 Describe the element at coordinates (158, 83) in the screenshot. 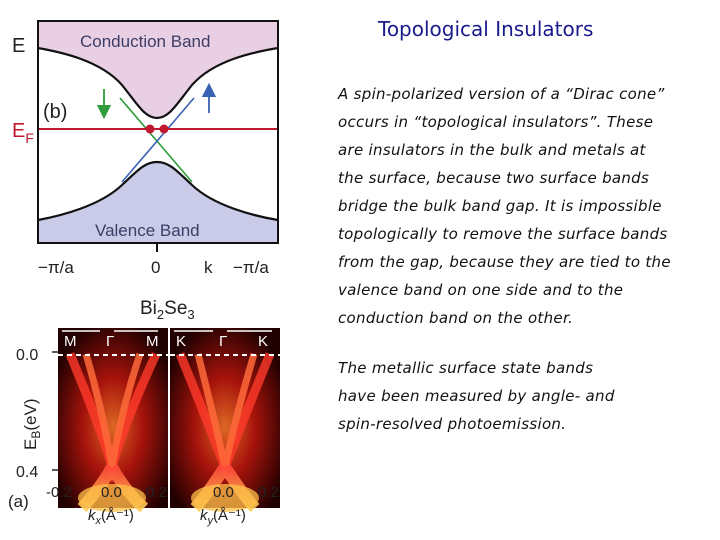

I see `conduction-band-curve` at that location.